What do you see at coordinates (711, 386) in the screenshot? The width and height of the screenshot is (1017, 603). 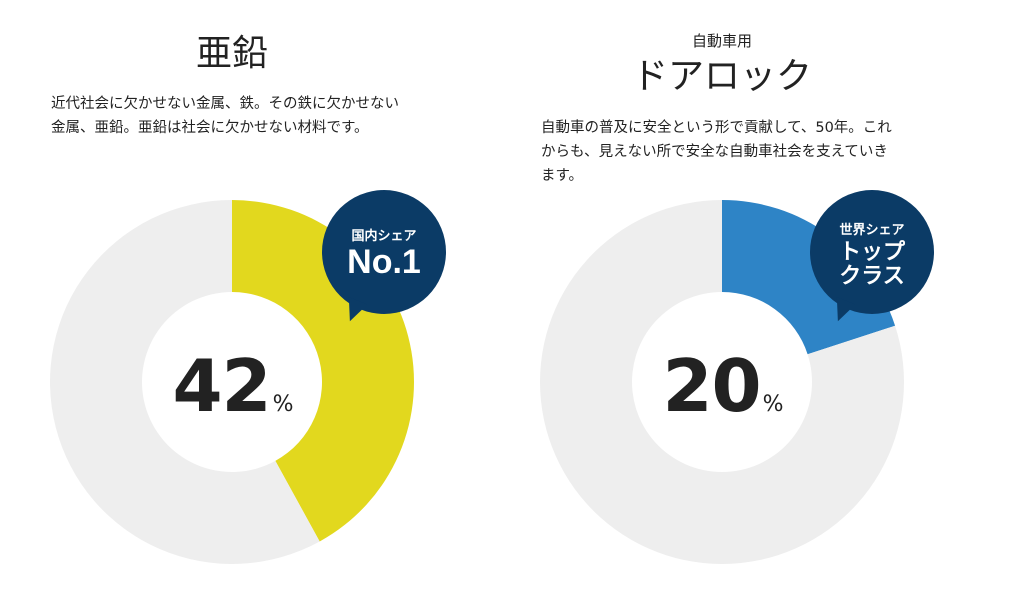 I see `doorlock-percent-value: 20` at bounding box center [711, 386].